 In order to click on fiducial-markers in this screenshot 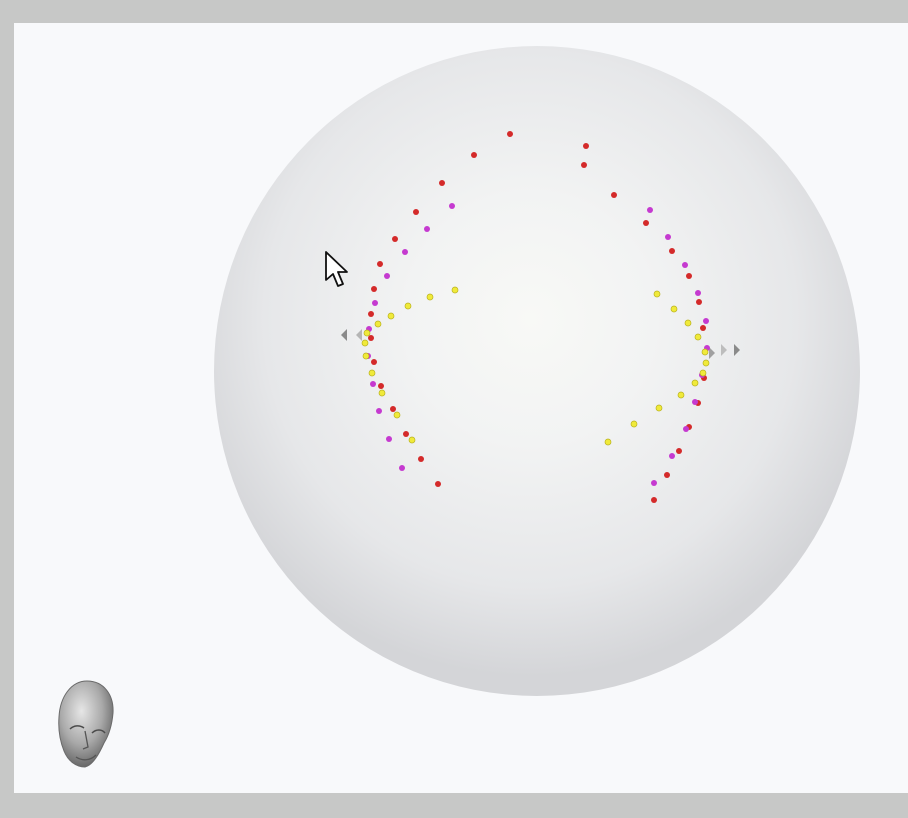, I will do `click(540, 344)`.